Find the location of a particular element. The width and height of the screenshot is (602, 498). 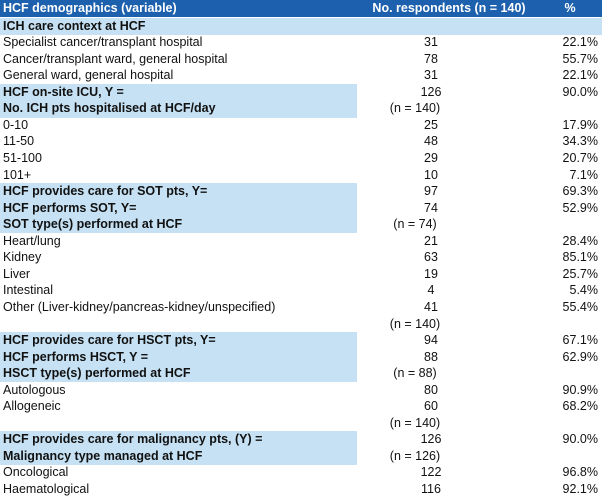

row-subset-note: (n = 74) is located at coordinates (415, 224).